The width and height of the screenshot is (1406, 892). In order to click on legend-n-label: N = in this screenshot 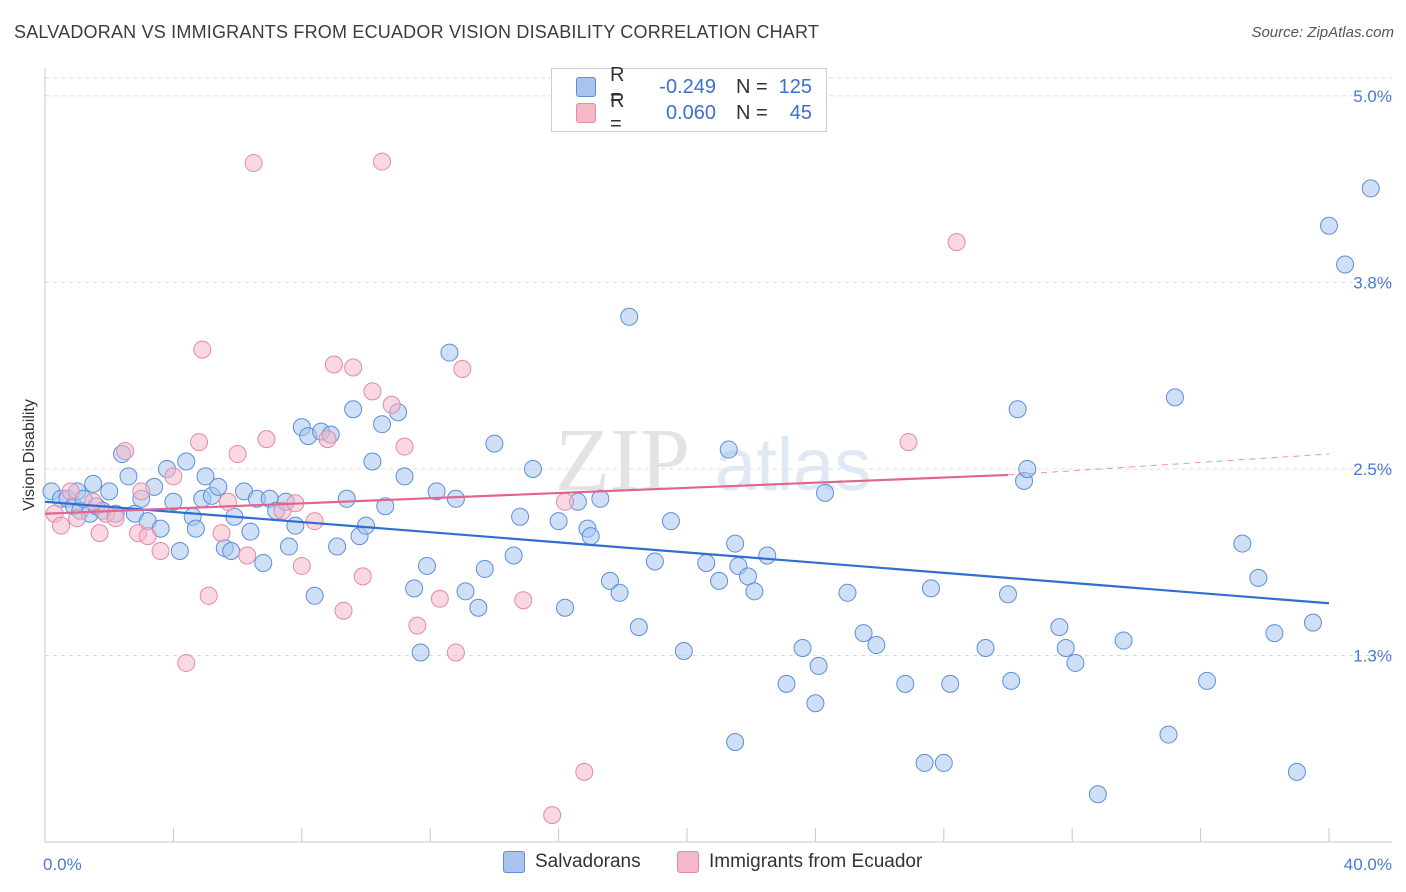, I will do `click(752, 112)`.